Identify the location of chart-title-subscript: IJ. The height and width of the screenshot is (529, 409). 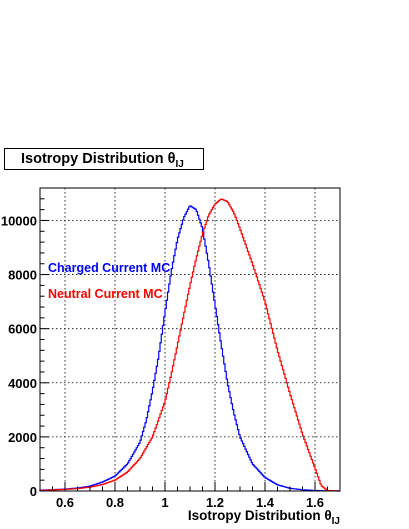
(179, 164).